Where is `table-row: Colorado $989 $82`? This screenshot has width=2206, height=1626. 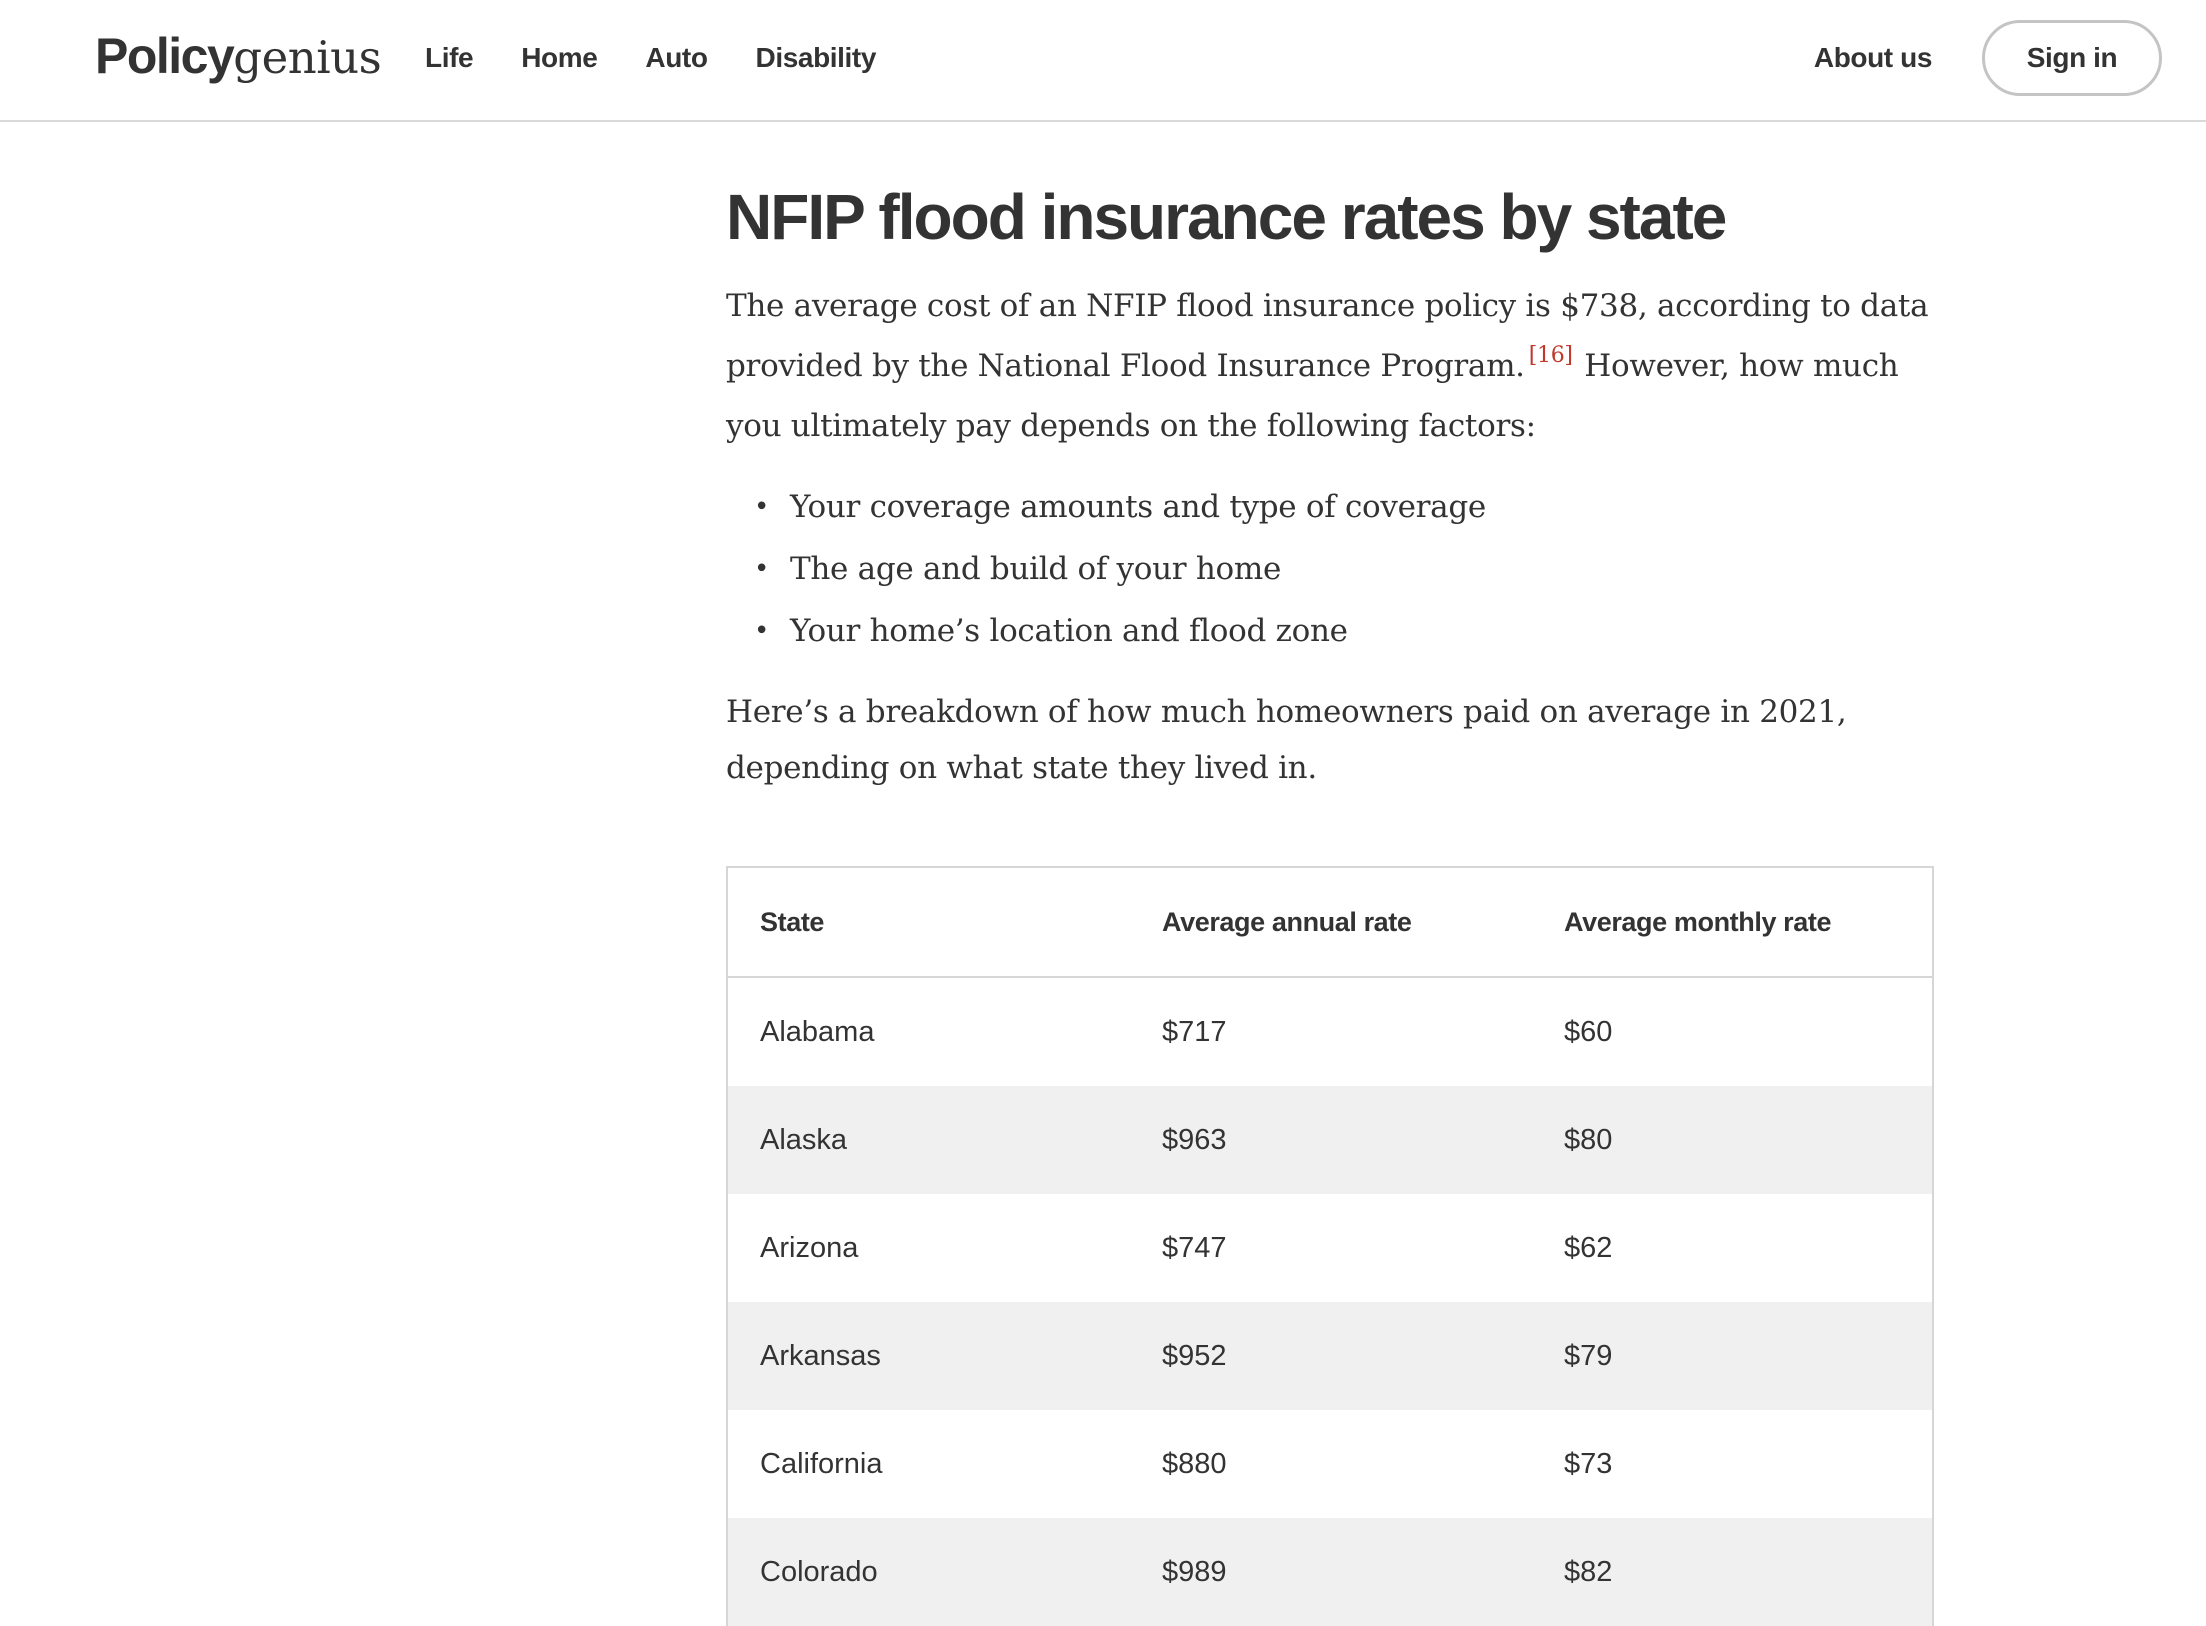 table-row: Colorado $989 $82 is located at coordinates (1330, 1572).